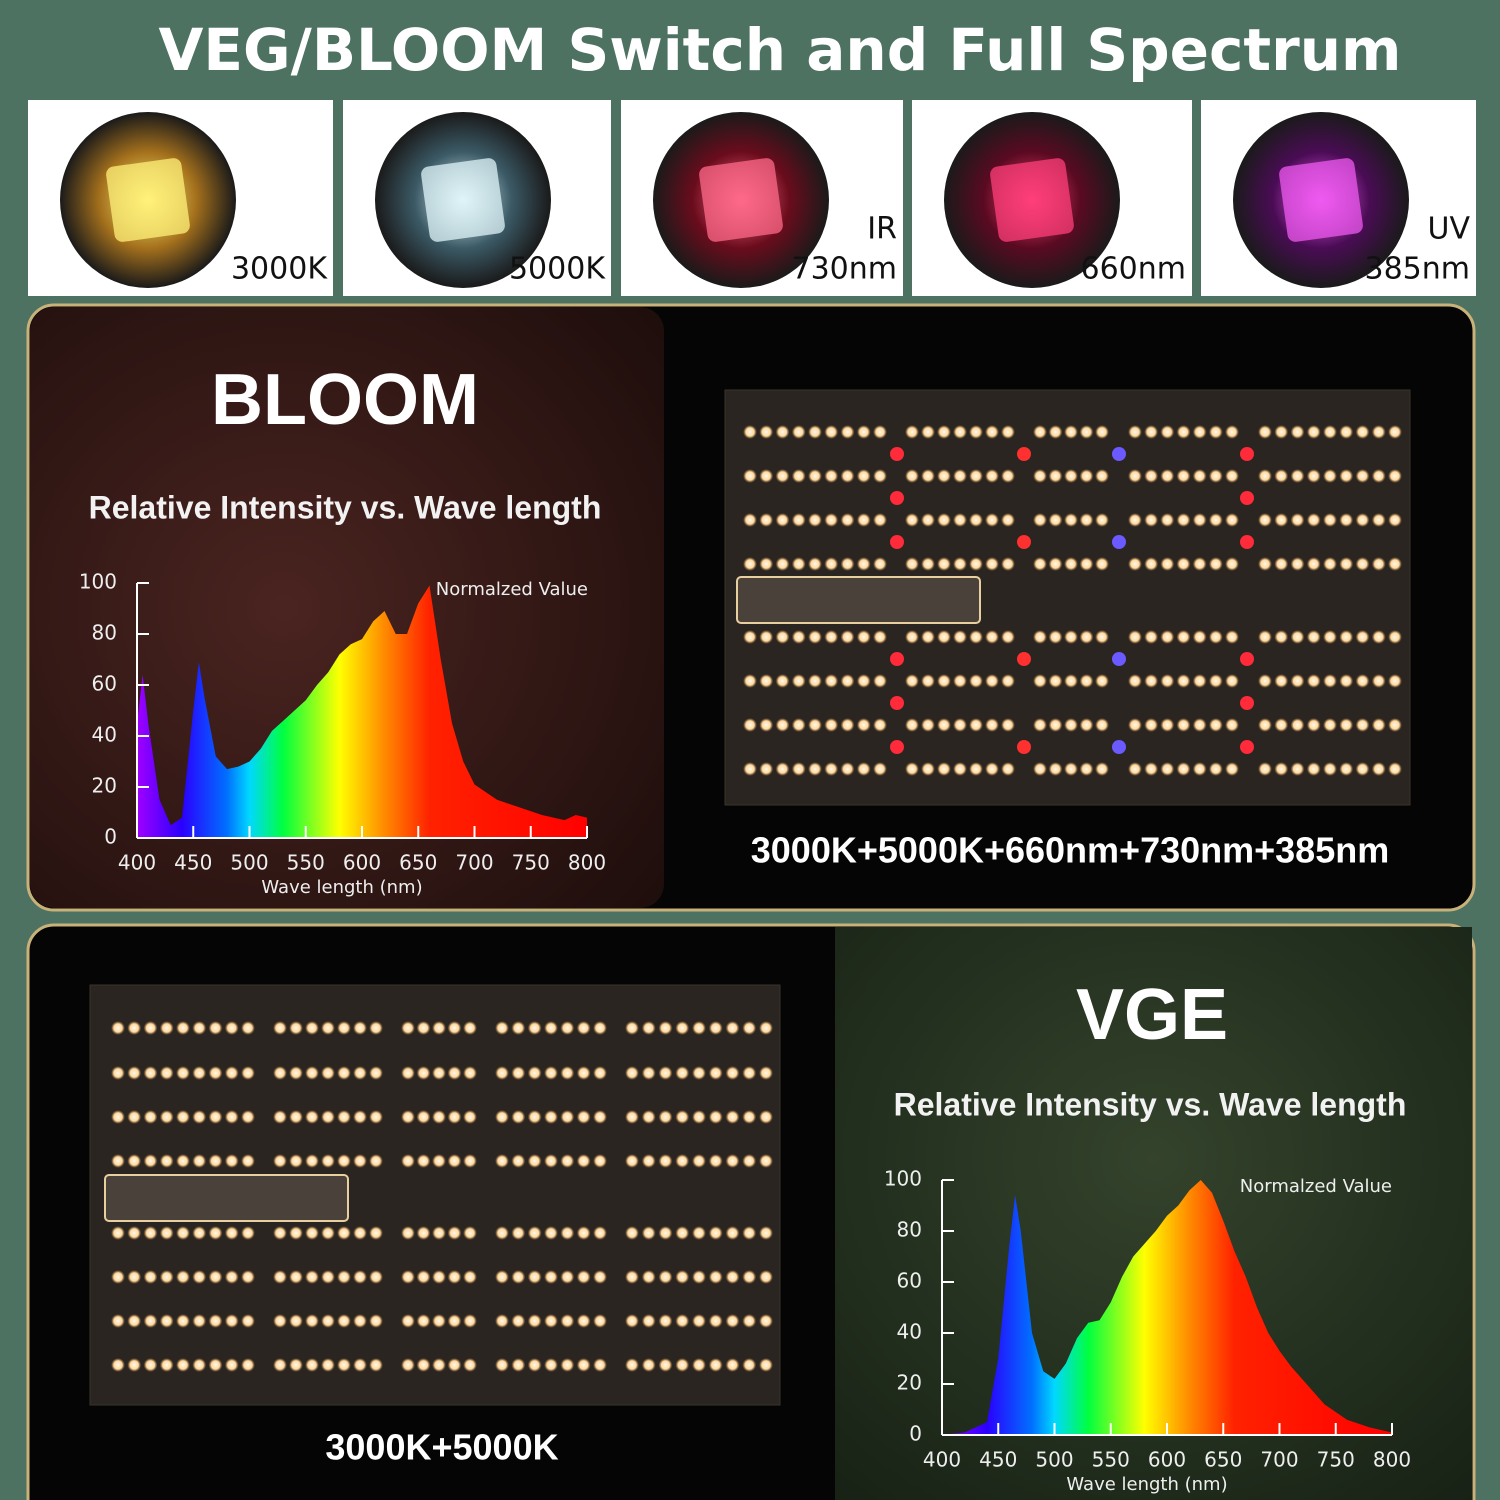 This screenshot has width=1500, height=1500. What do you see at coordinates (903, 1179) in the screenshot?
I see `y-tick-label: 100` at bounding box center [903, 1179].